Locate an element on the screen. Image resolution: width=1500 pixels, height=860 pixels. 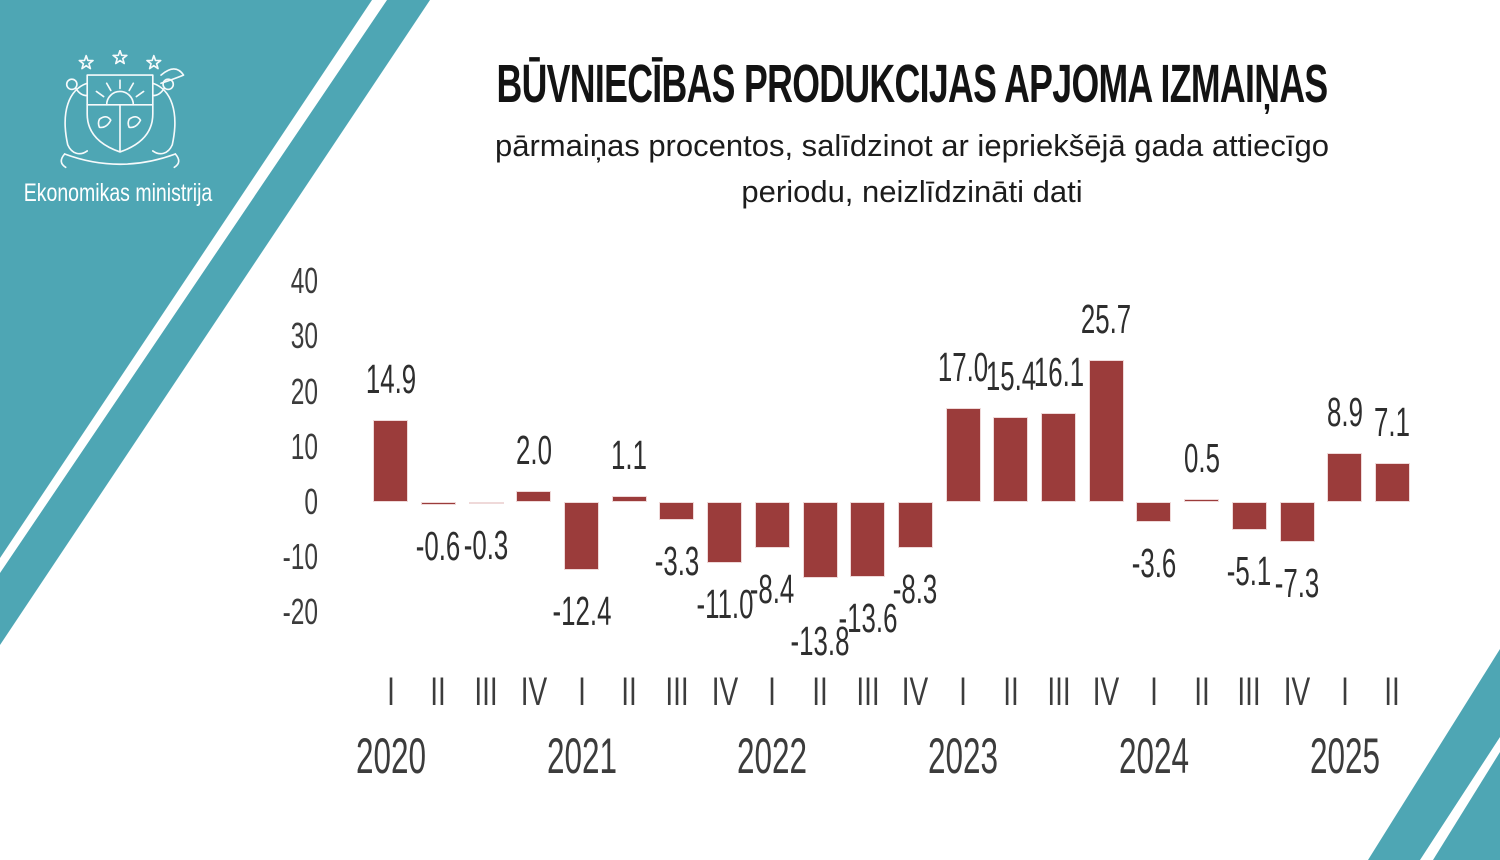
quarter-label-2024-I: I is located at coordinates (1153, 692).